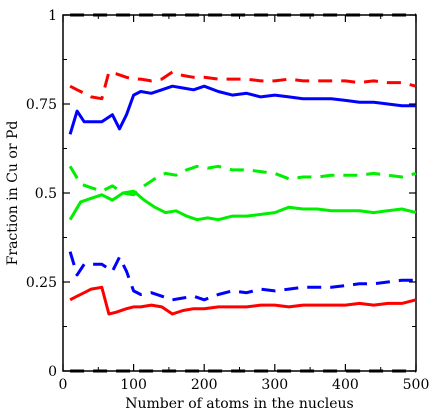  Describe the element at coordinates (274, 385) in the screenshot. I see `x-tick-label: 300` at that location.